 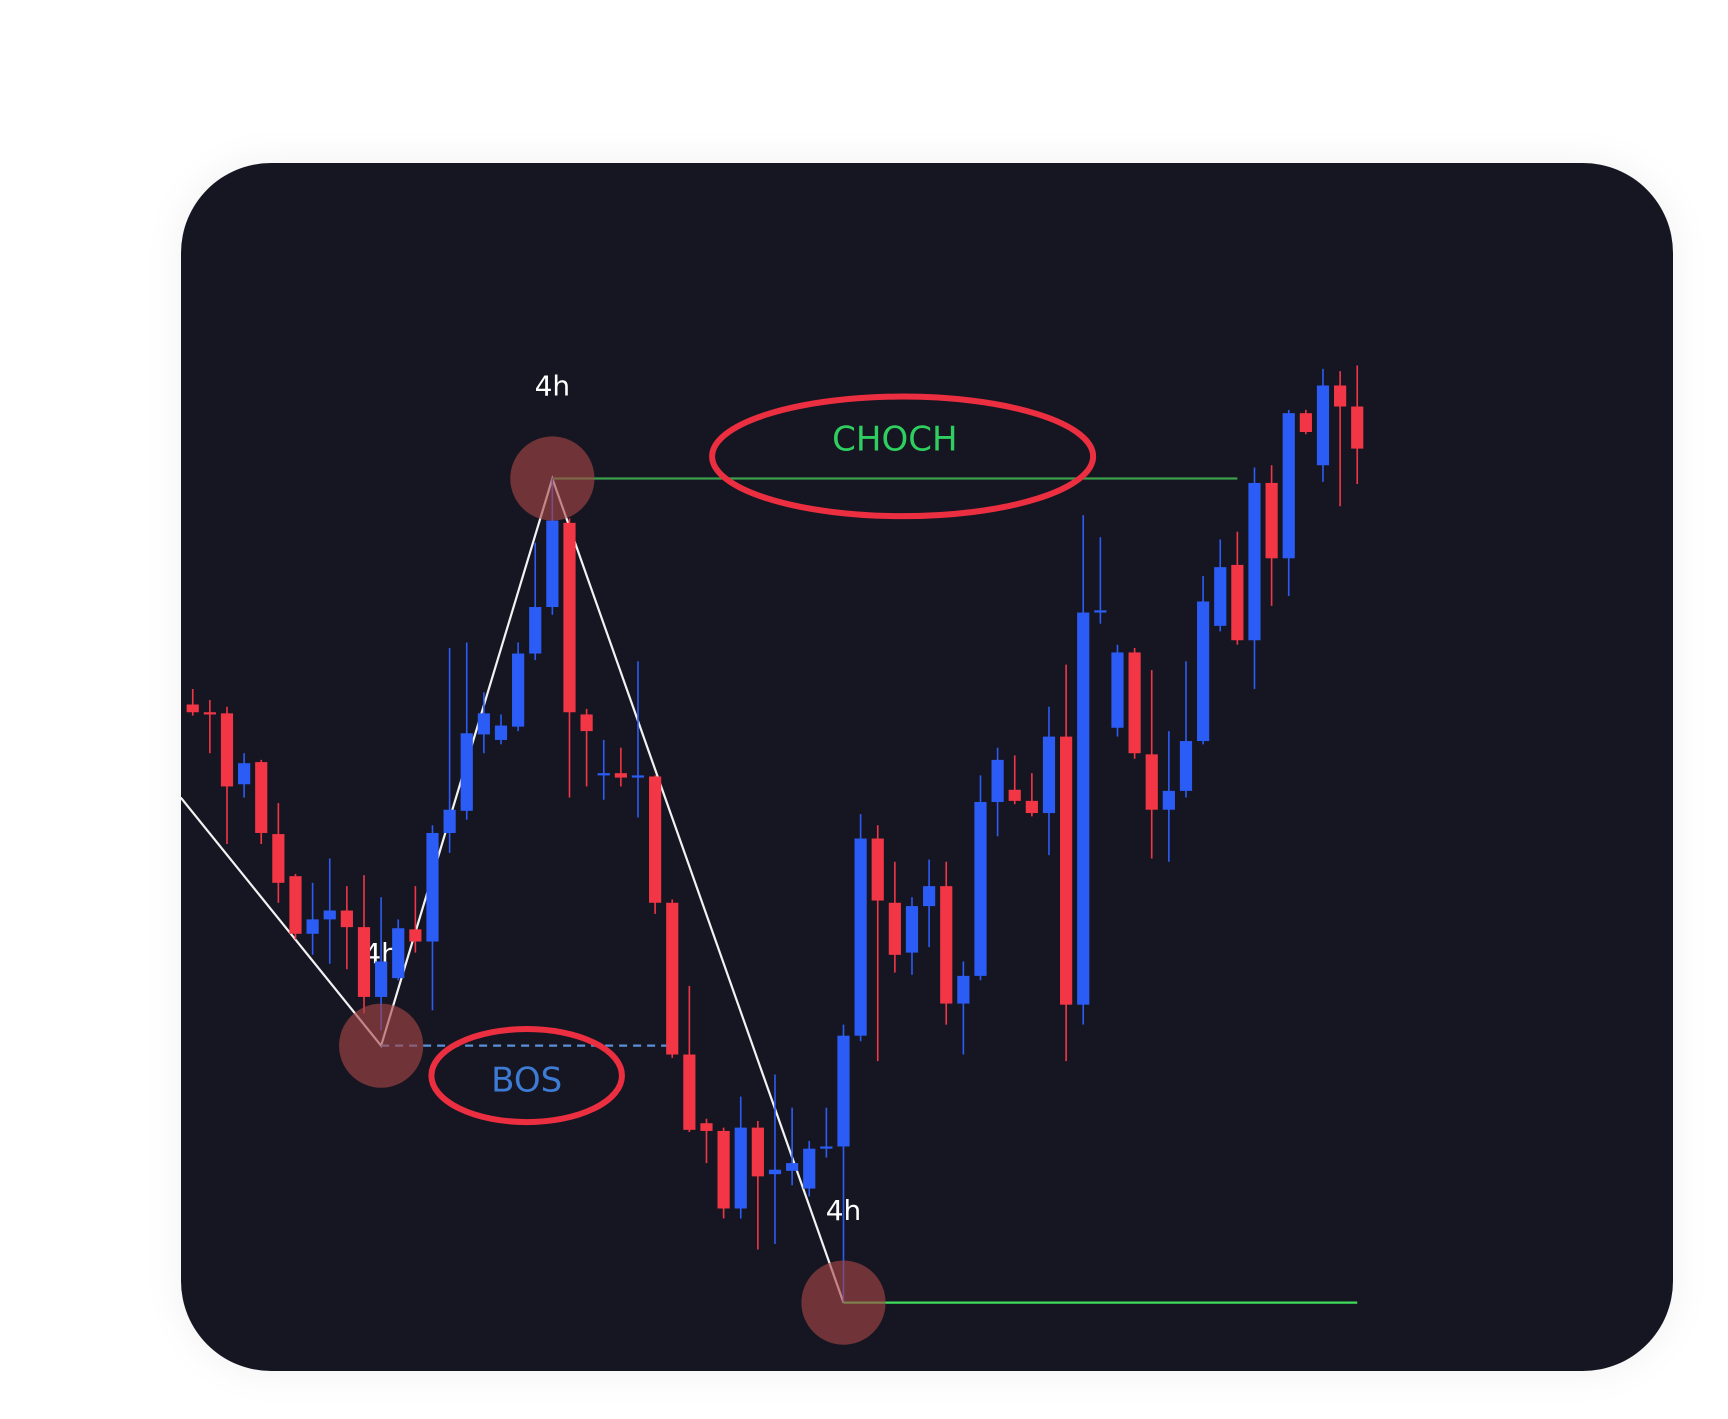 What do you see at coordinates (553, 386) in the screenshot?
I see `swing-label: 4h` at bounding box center [553, 386].